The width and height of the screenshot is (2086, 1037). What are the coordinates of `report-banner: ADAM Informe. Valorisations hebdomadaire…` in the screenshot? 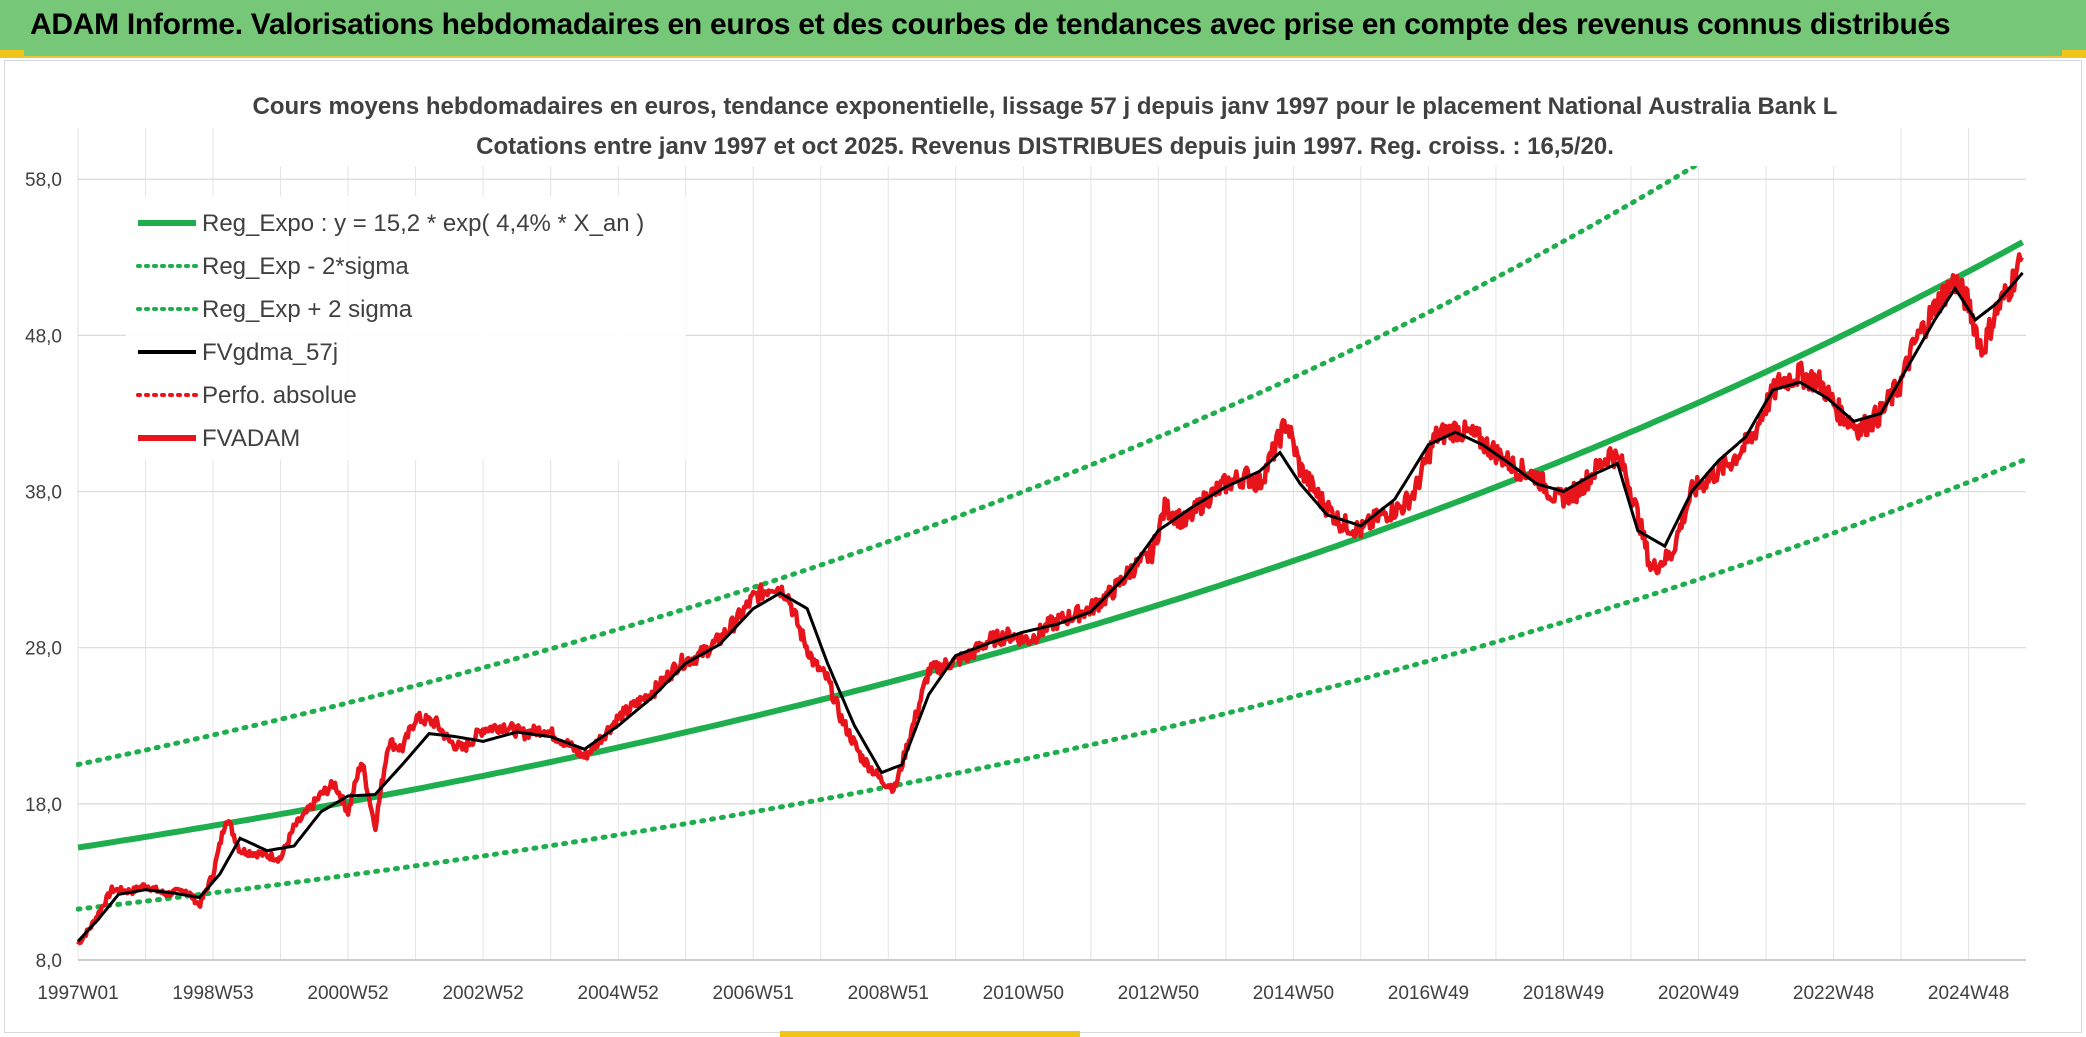 It's located at (1043, 29).